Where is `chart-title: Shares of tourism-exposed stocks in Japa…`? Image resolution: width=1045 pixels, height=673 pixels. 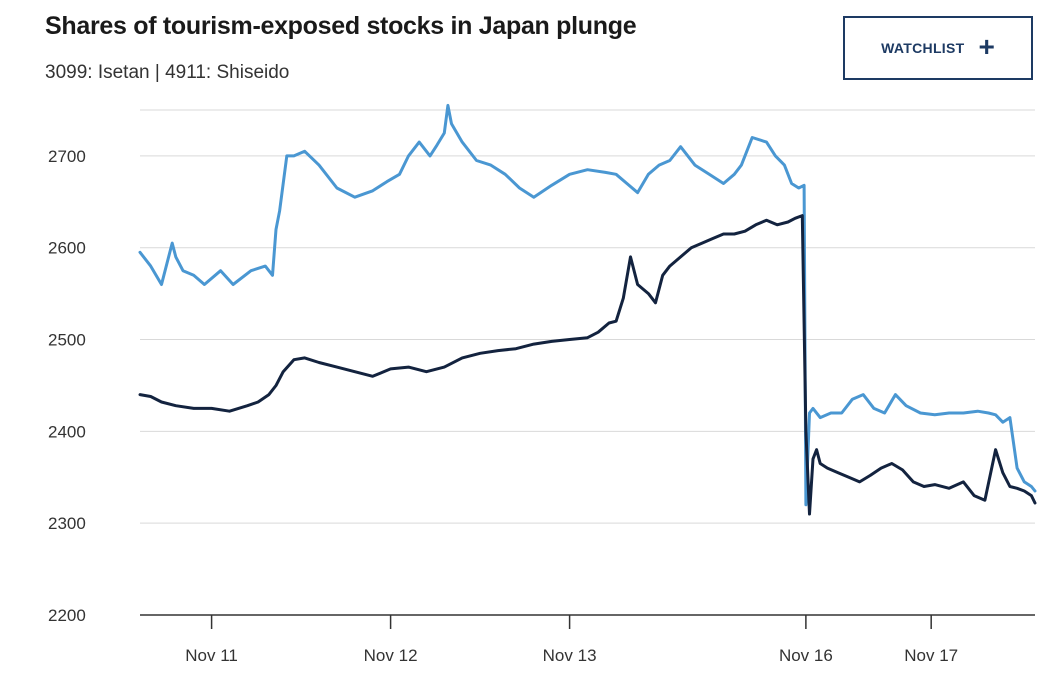
chart-title: Shares of tourism-exposed stocks in Japa… is located at coordinates (341, 26).